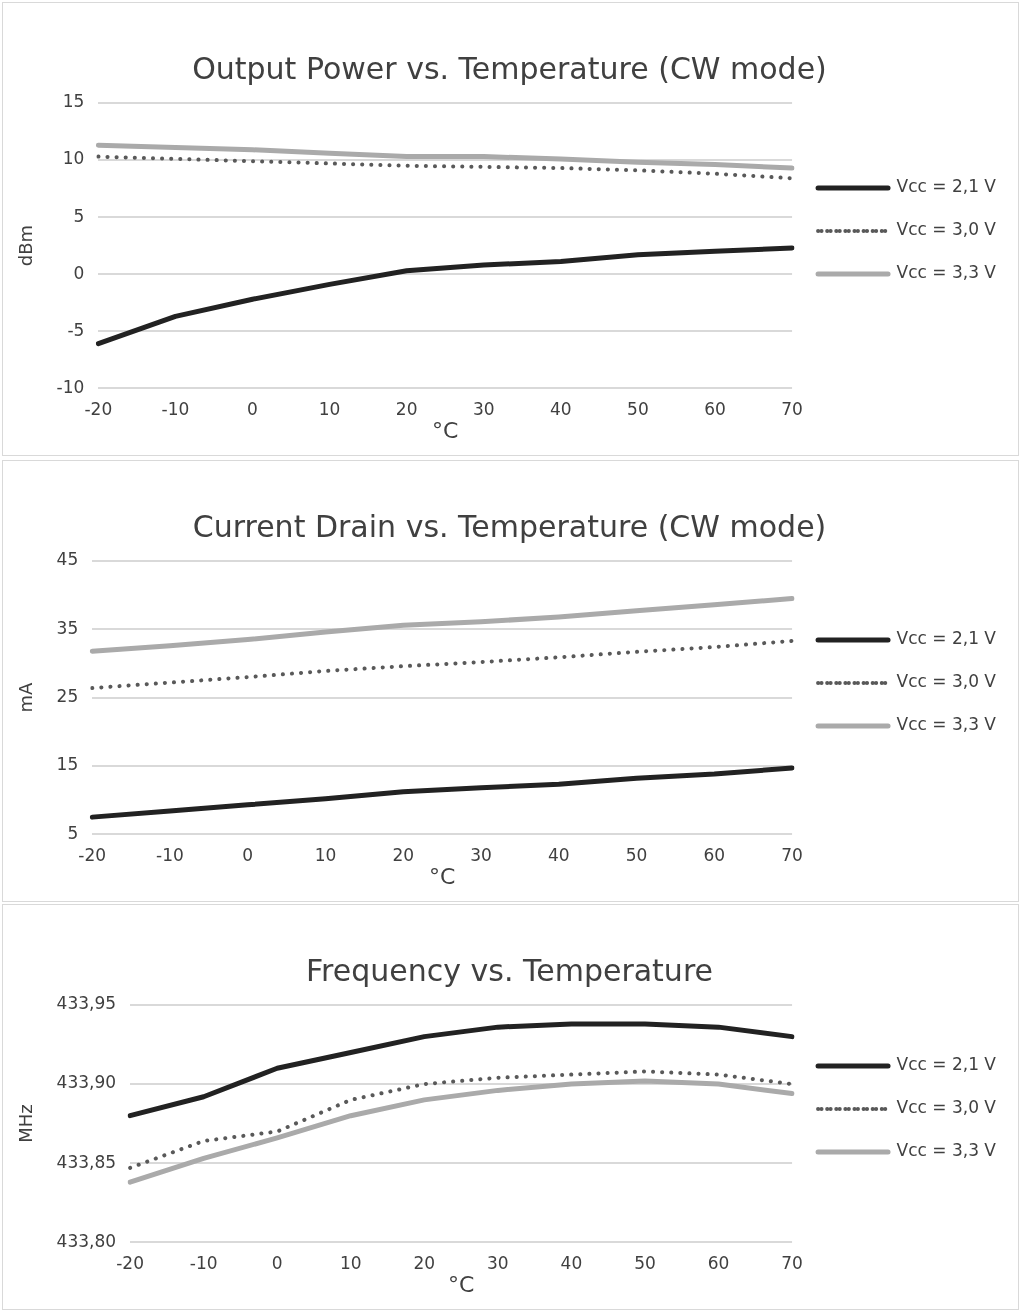  Describe the element at coordinates (86, 1082) in the screenshot. I see `y-tick-label: 433,90` at that location.